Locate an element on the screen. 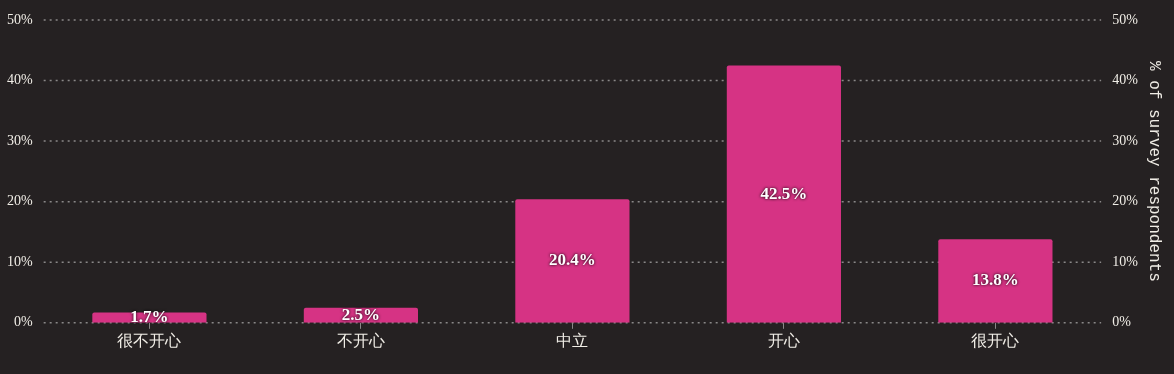 The image size is (1174, 374). y2-tick-label: 20% is located at coordinates (1125, 201).